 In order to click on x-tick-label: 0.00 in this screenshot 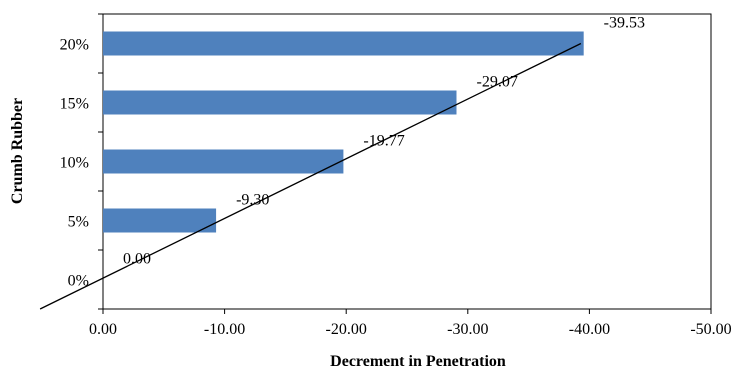, I will do `click(103, 329)`.